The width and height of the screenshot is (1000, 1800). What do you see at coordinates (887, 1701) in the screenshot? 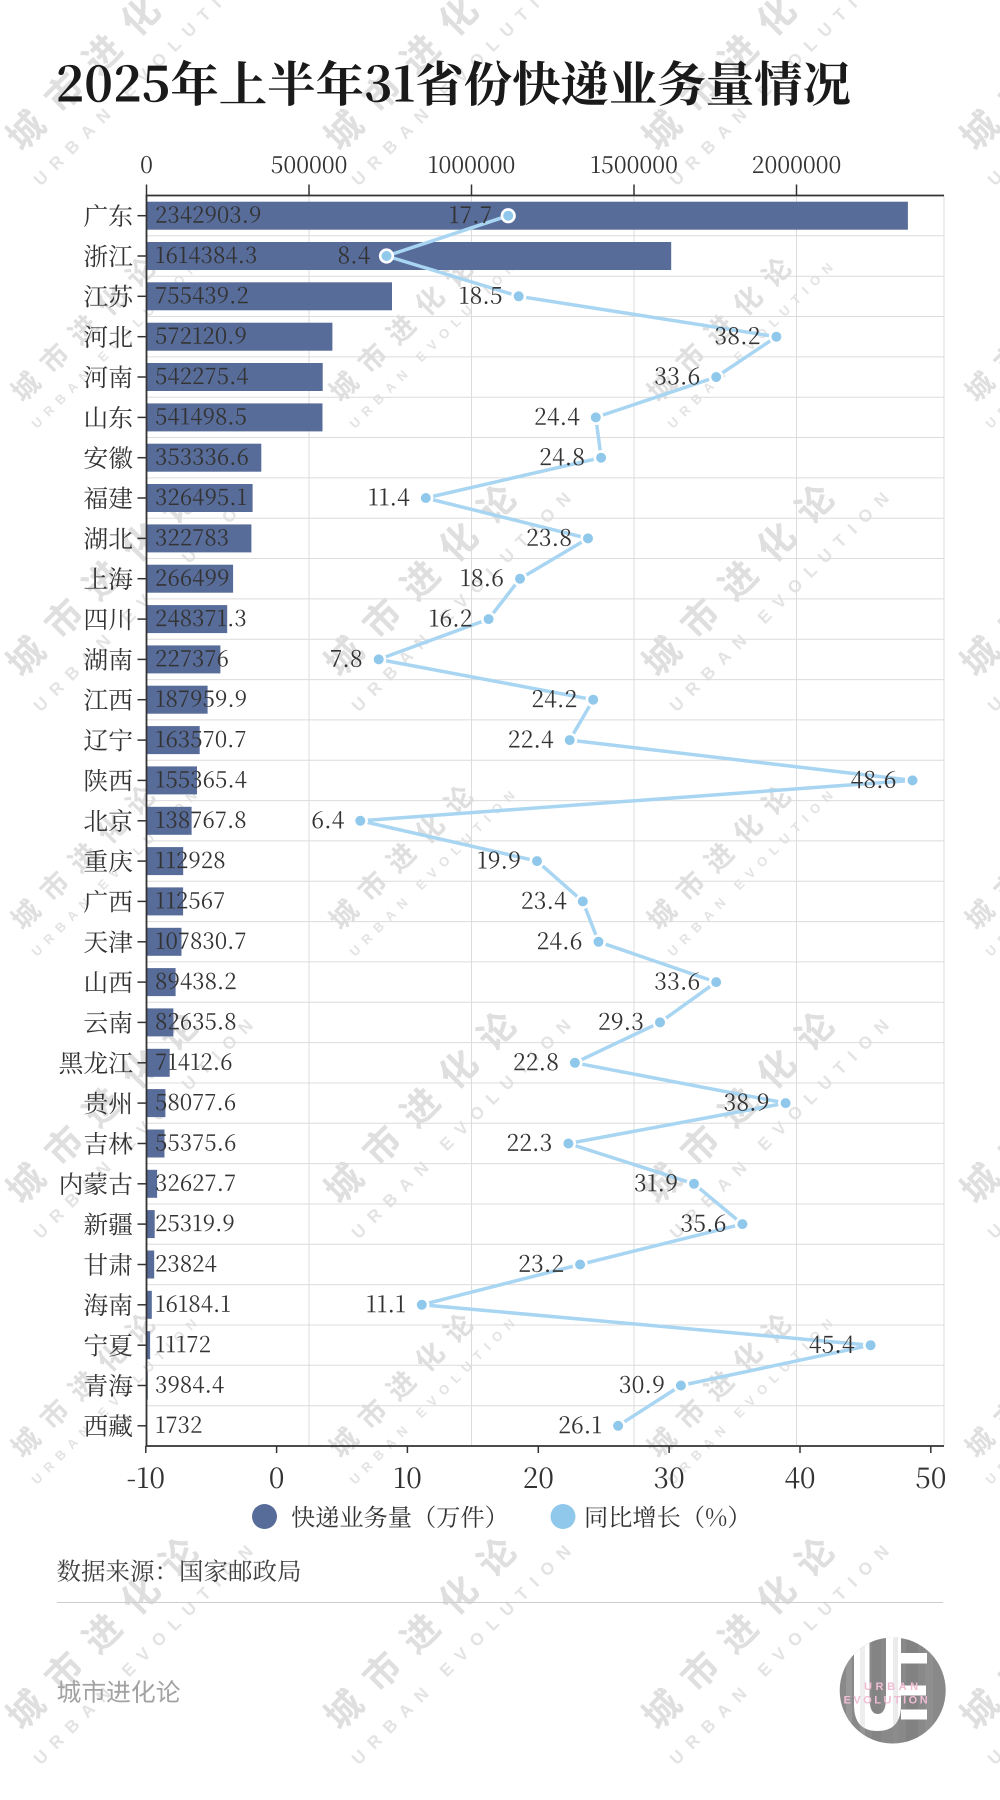
I see `svg-text: EVOLUTION` at bounding box center [887, 1701].